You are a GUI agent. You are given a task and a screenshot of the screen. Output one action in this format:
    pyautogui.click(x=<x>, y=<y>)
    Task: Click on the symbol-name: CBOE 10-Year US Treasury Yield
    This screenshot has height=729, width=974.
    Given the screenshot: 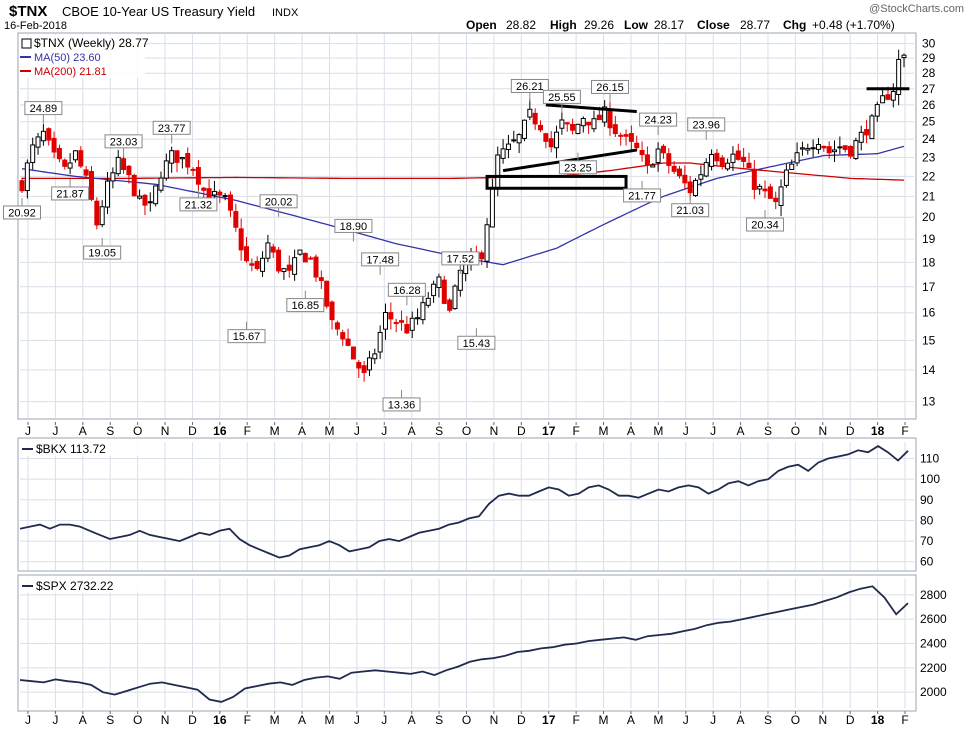 What is the action you would take?
    pyautogui.click(x=158, y=11)
    